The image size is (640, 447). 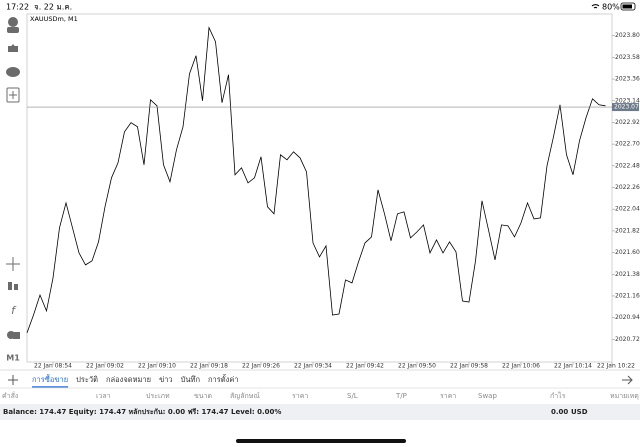 What do you see at coordinates (13, 380) in the screenshot?
I see `add-button` at bounding box center [13, 380].